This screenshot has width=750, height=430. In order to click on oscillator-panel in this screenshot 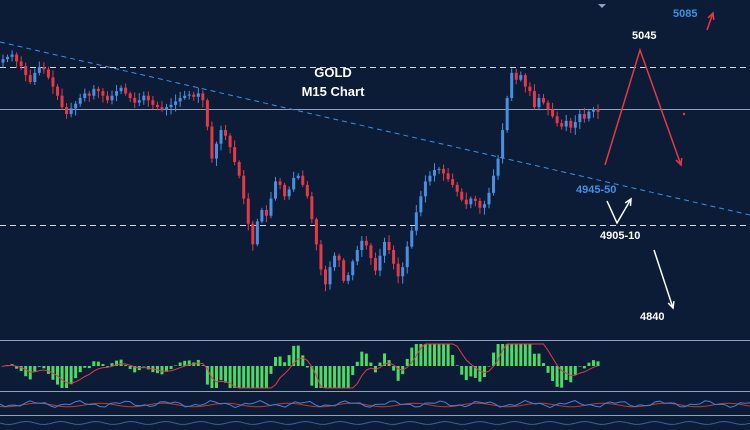, I will do `click(375, 411)`.